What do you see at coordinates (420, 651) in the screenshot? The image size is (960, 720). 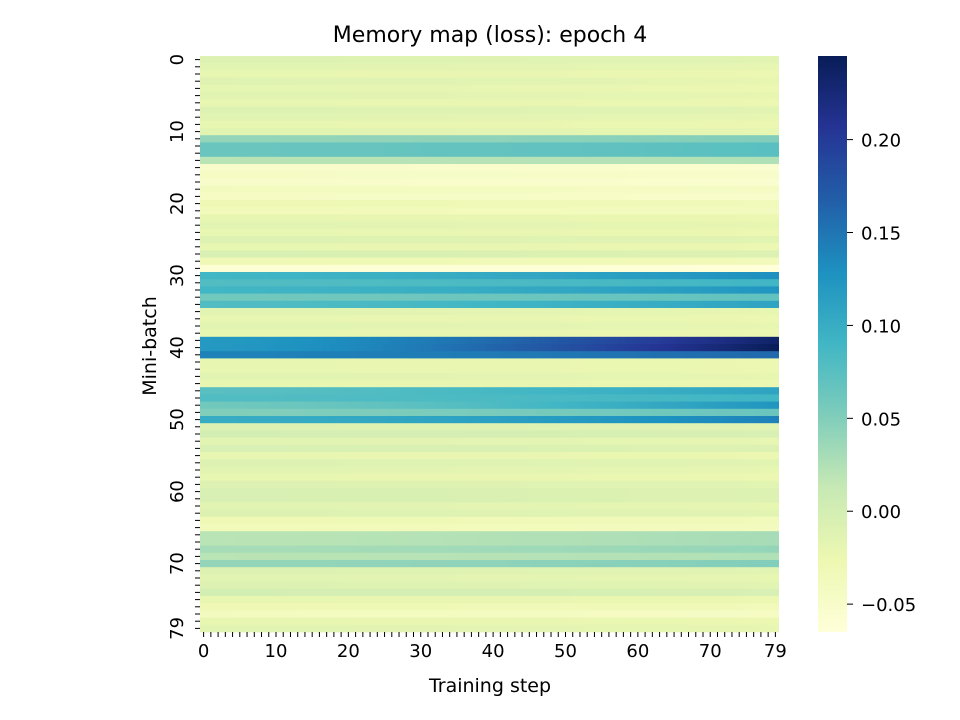 I see `x-tick-label: 30` at bounding box center [420, 651].